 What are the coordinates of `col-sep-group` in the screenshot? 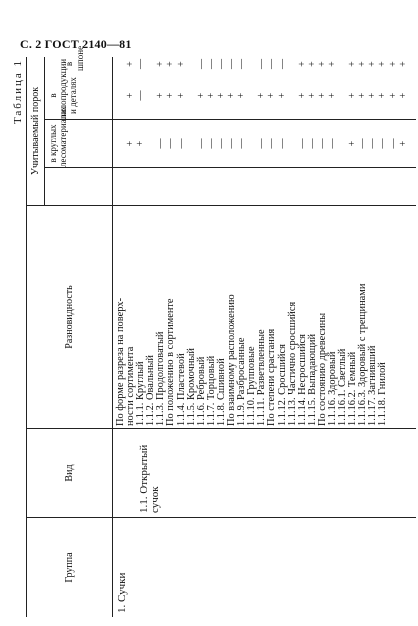 It's located at (221, 517).